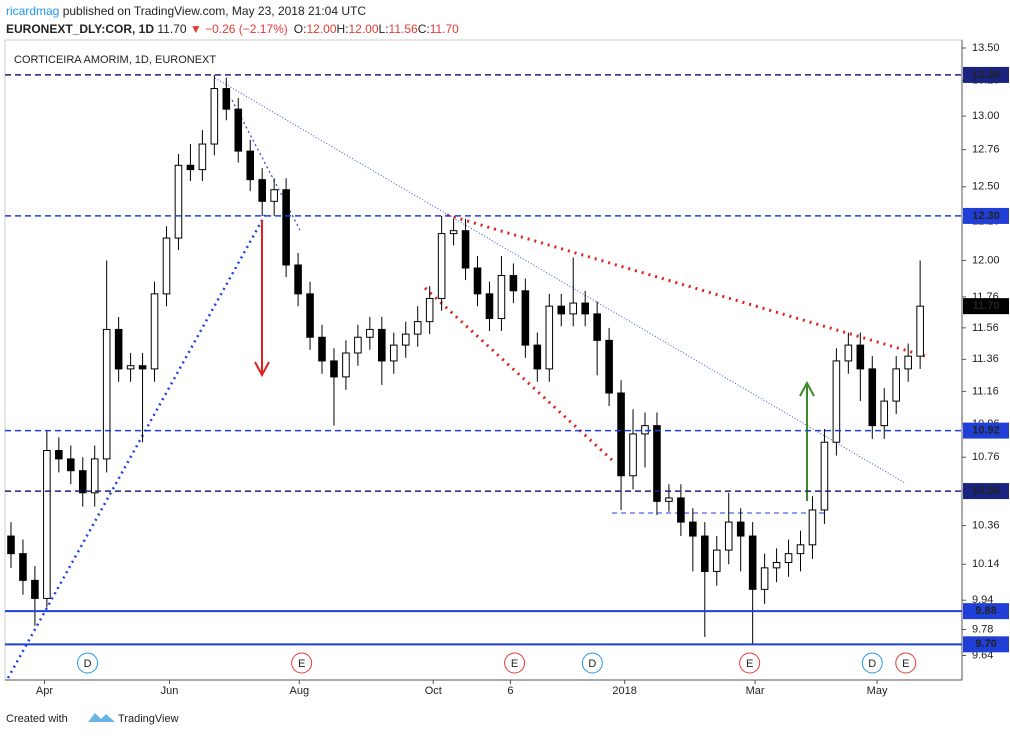 The height and width of the screenshot is (737, 1010). What do you see at coordinates (986, 116) in the screenshot?
I see `y-tick-label: 13.00` at bounding box center [986, 116].